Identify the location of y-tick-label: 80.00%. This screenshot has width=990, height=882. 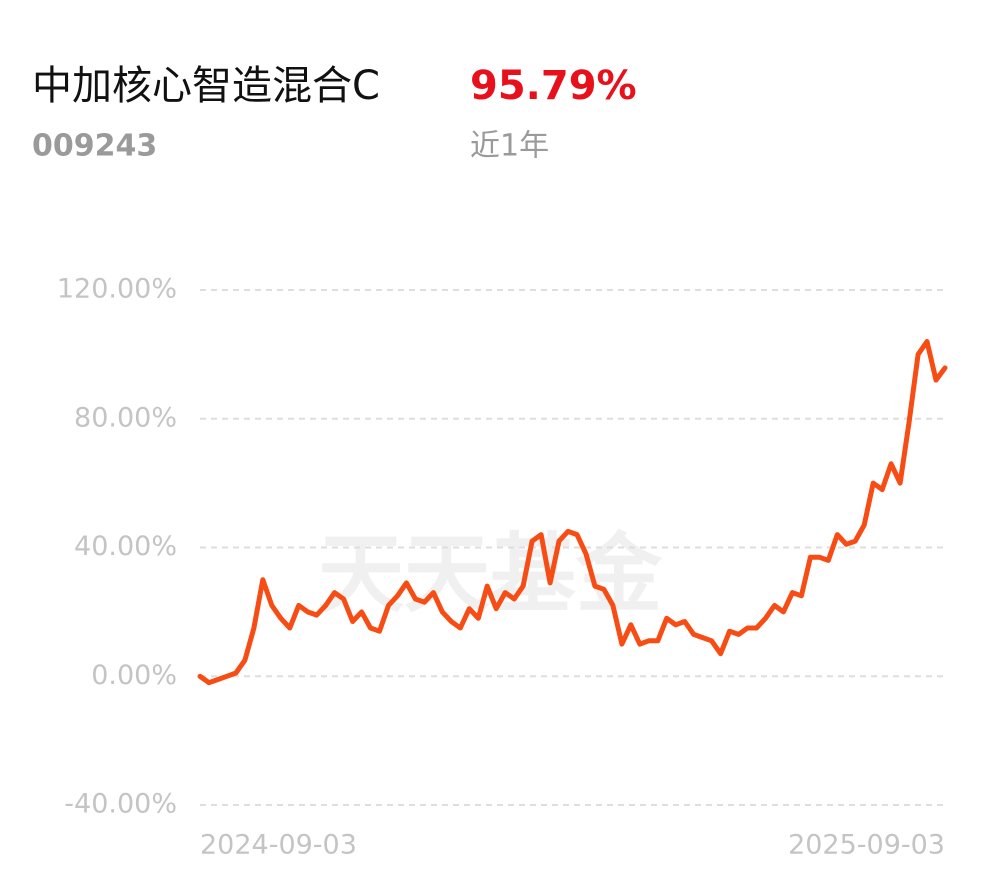
(125, 417).